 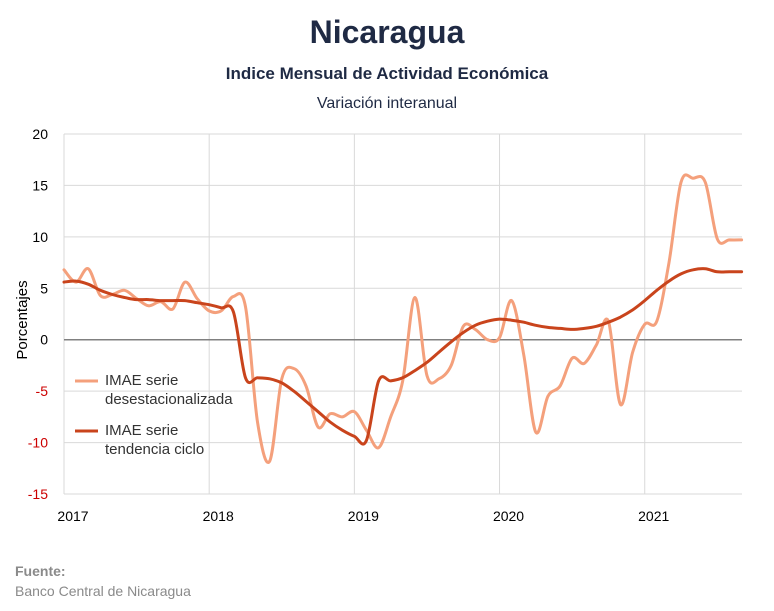 What do you see at coordinates (38, 494) in the screenshot?
I see `y-tick-label: -15` at bounding box center [38, 494].